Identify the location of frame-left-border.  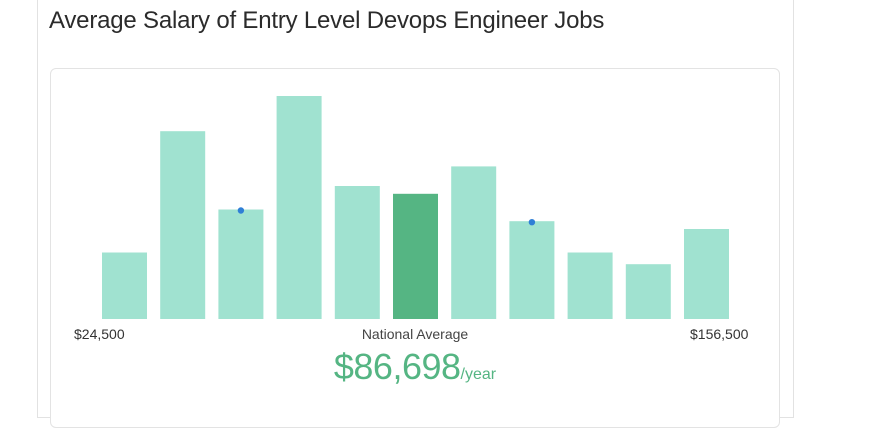
(37, 209).